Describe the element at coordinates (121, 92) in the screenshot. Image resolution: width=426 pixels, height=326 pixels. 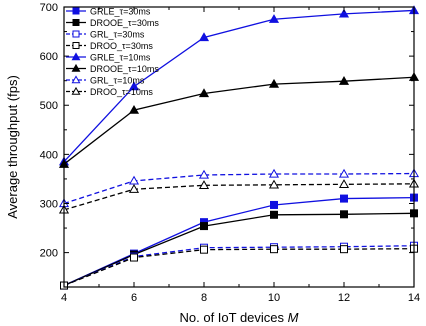
I see `legend-label: DROO_τ=10ms` at that location.